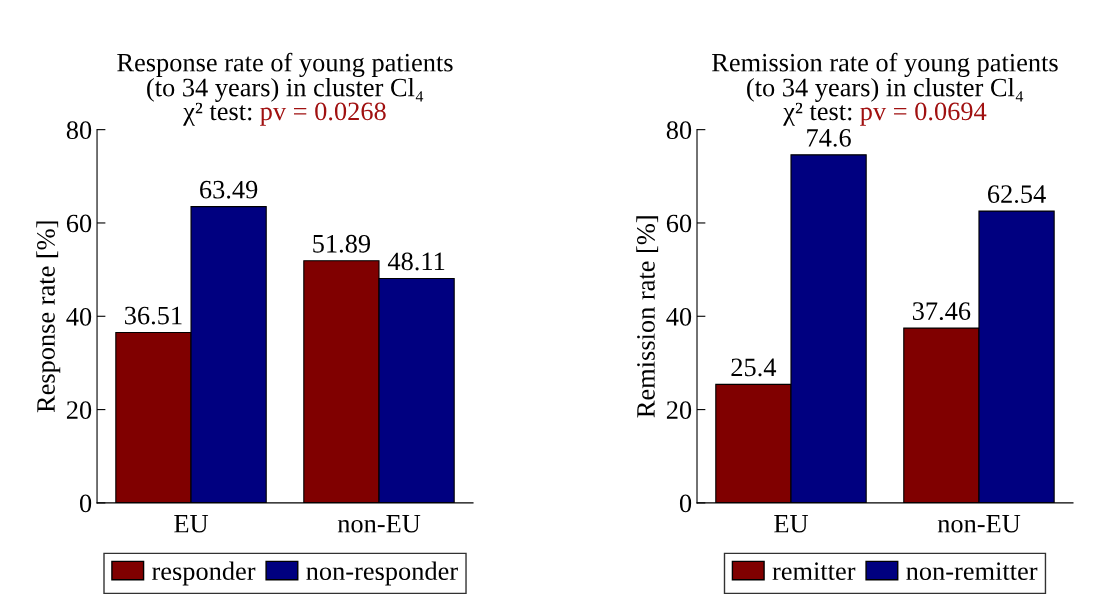 This screenshot has height=603, width=1109. What do you see at coordinates (48, 317) in the screenshot?
I see `y-axis-title: Response rate [%]` at bounding box center [48, 317].